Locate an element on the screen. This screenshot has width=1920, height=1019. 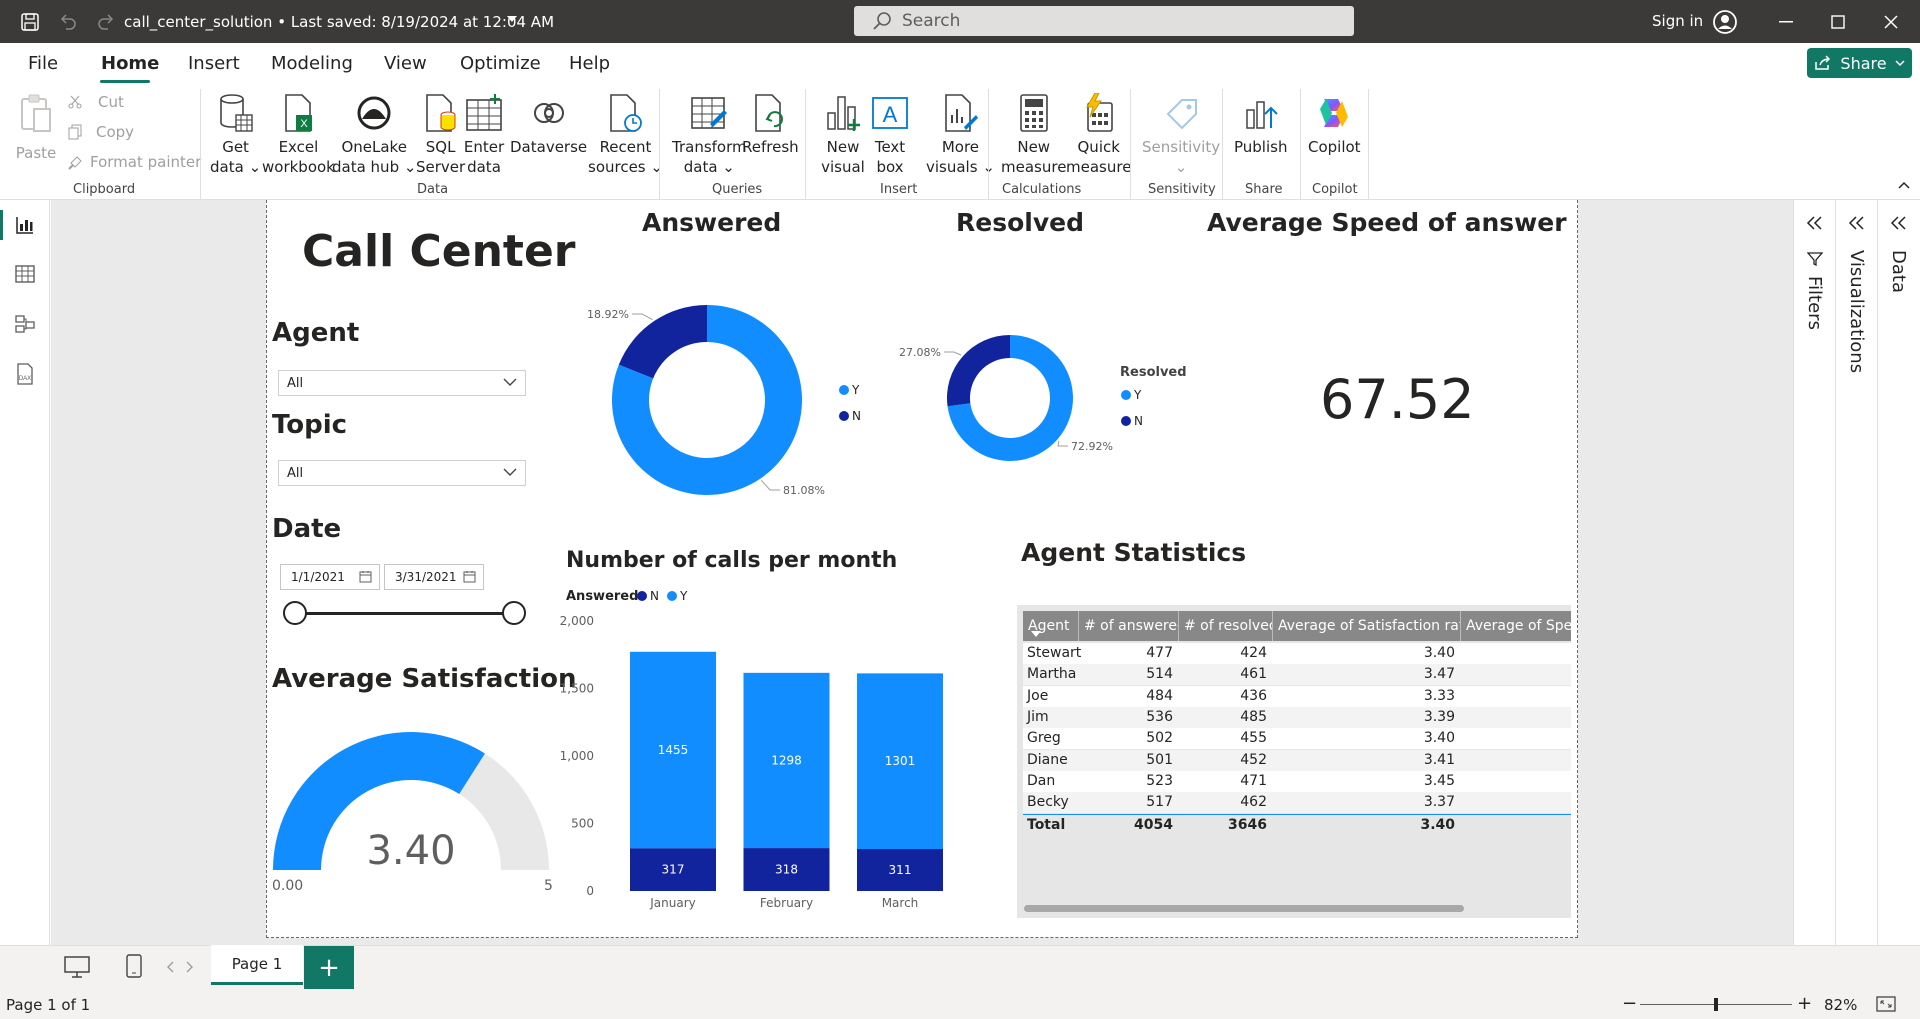
satisfaction-gauge: 3.40 0.00 5 is located at coordinates (411, 810).